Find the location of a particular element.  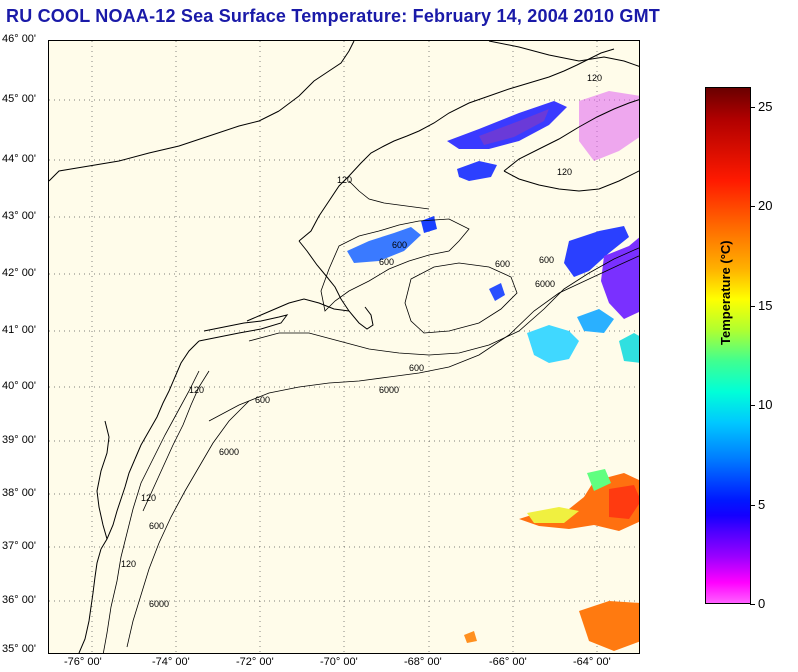

contour-6000-mid-atlantic is located at coordinates (188, 524).